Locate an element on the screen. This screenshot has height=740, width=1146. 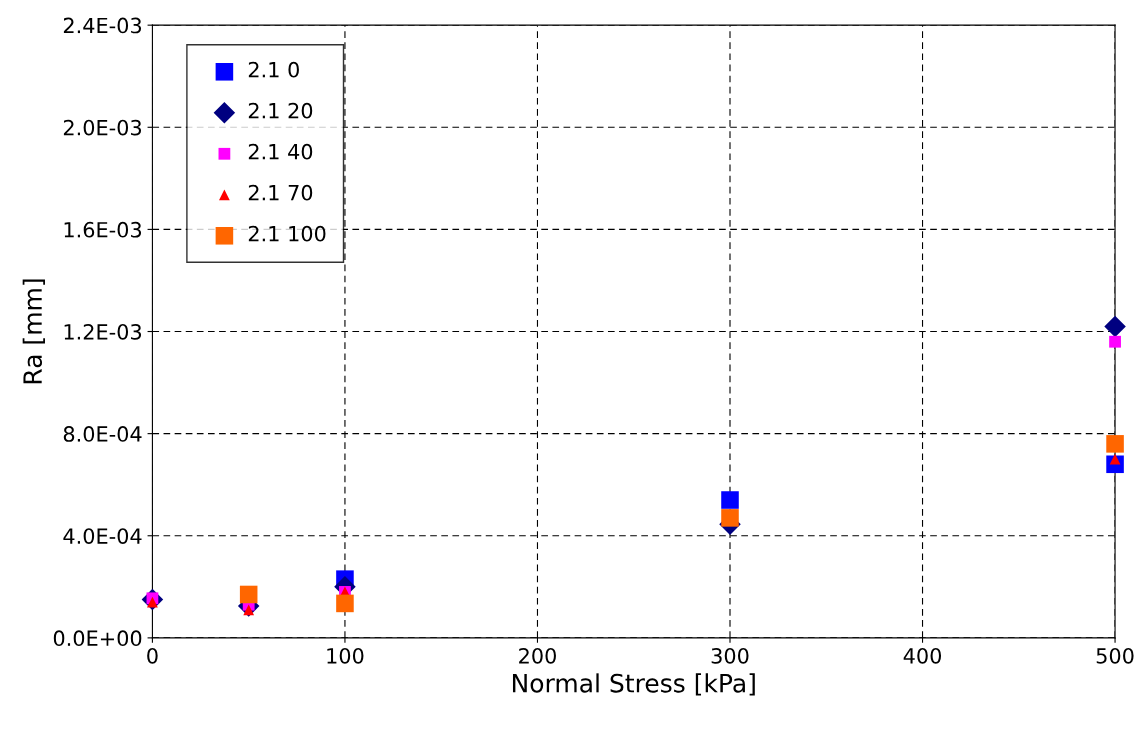
legend-label: 2.1 70 is located at coordinates (280, 192).